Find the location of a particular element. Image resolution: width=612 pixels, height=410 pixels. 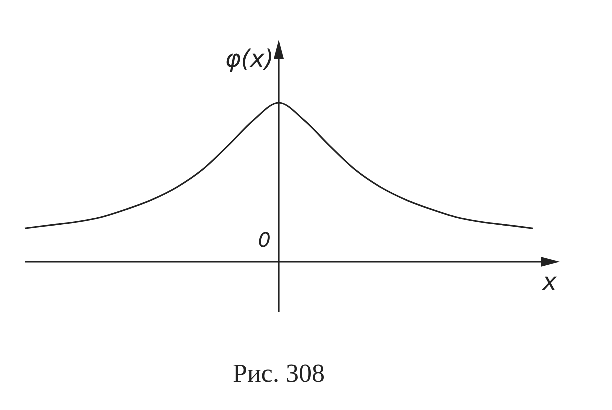

x-axis-title: x is located at coordinates (550, 282).